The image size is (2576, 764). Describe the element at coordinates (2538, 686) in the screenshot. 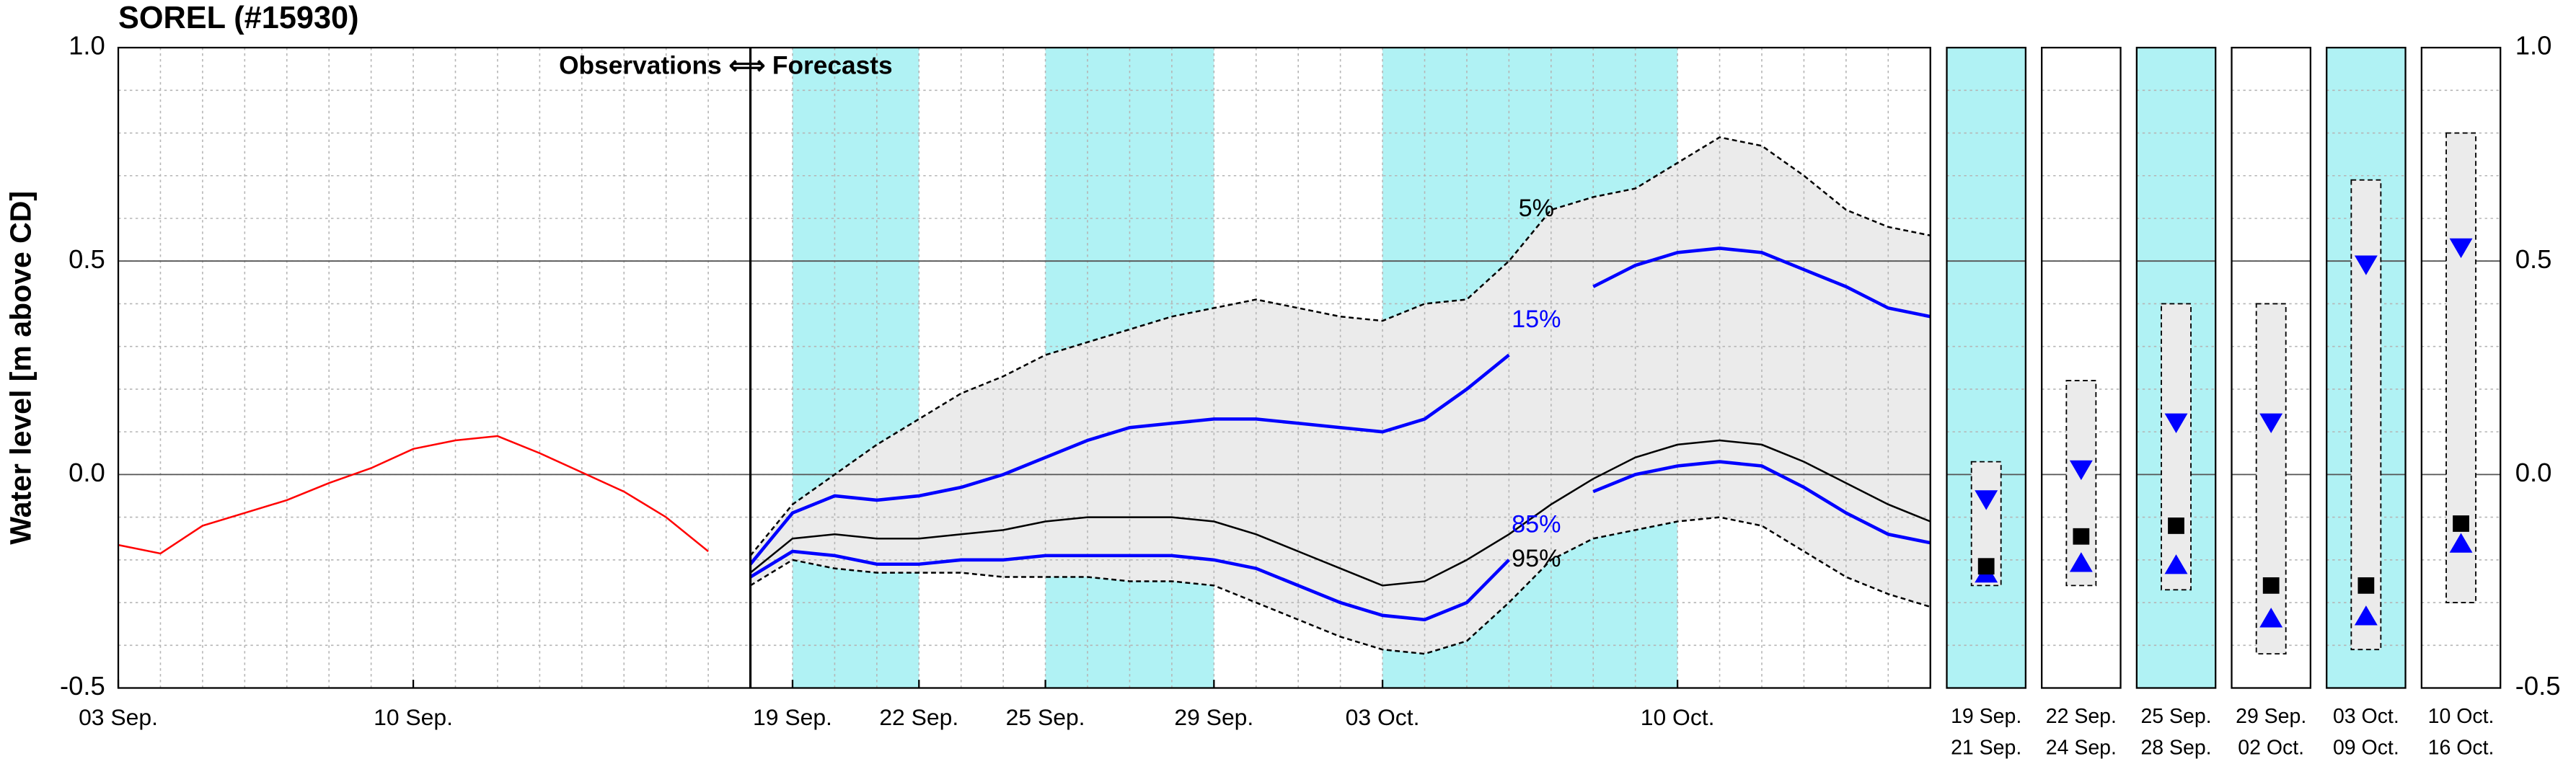

I see `y2-tick-label: -0.5` at that location.